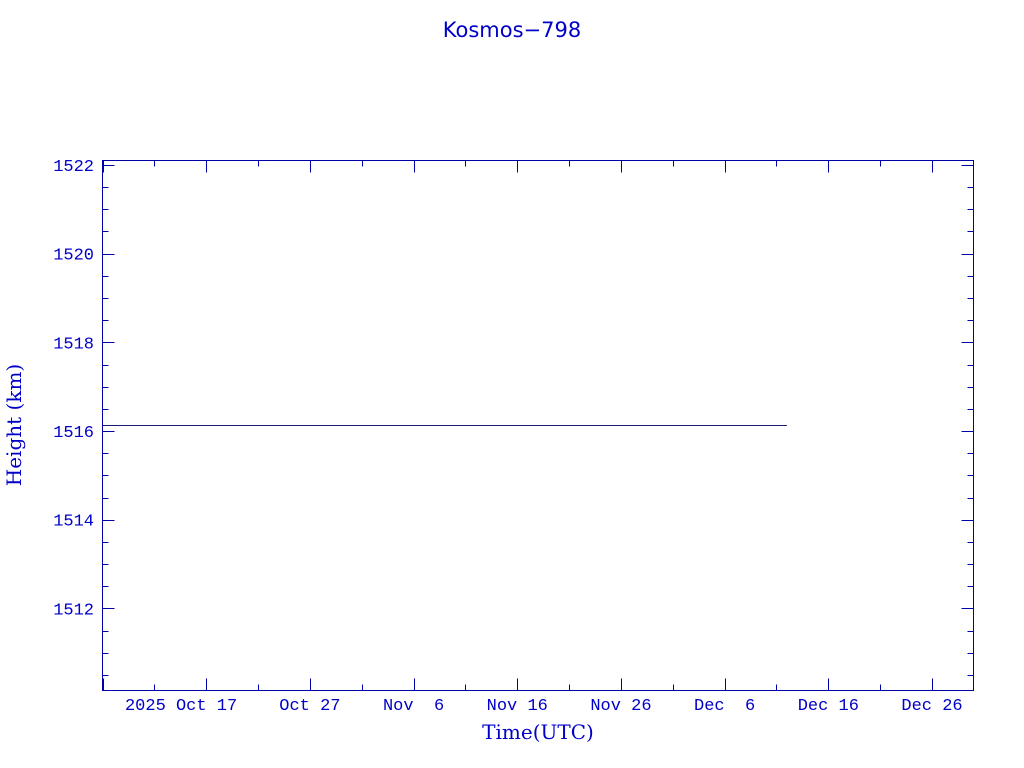 Image resolution: width=1024 pixels, height=768 pixels. What do you see at coordinates (828, 706) in the screenshot?
I see `x-tick-label: Dec 16` at bounding box center [828, 706].